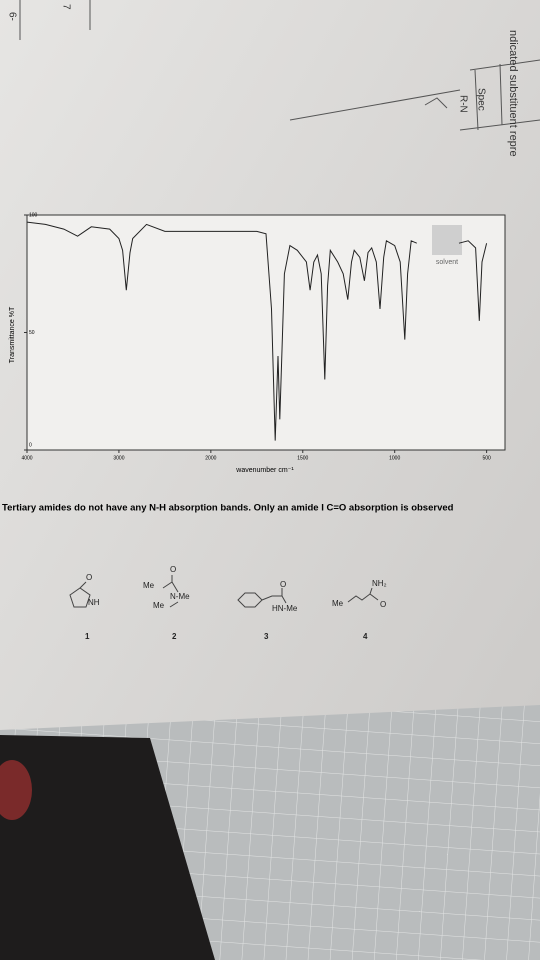 The height and width of the screenshot is (960, 540). I want to click on atom-label: NH, so click(94, 602).